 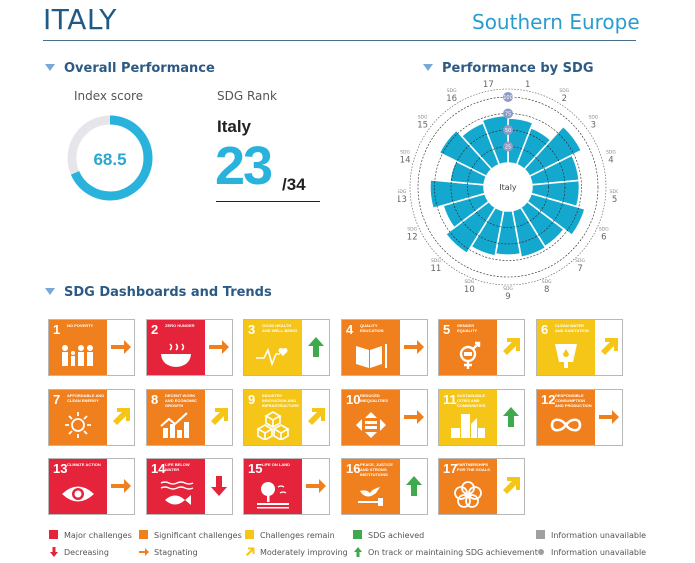 I want to click on sdg-card-10: 10 Reduced inequalities, so click(x=384, y=417).